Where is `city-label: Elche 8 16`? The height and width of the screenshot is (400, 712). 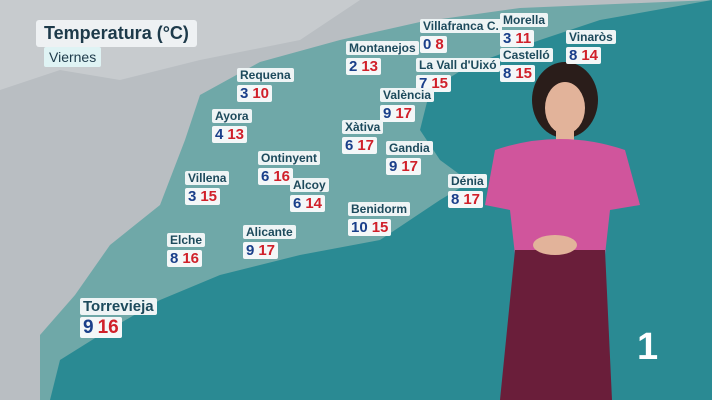 city-label: Elche 8 16 is located at coordinates (186, 249).